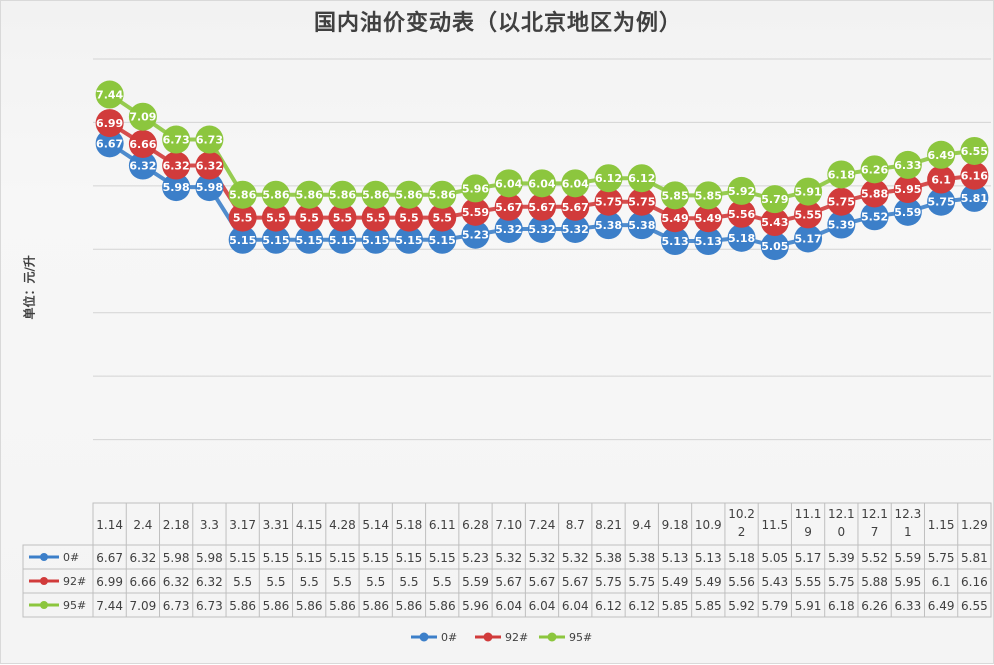 Image resolution: width=994 pixels, height=665 pixels. Describe the element at coordinates (242, 525) in the screenshot. I see `x-tick-label: 3.17` at that location.